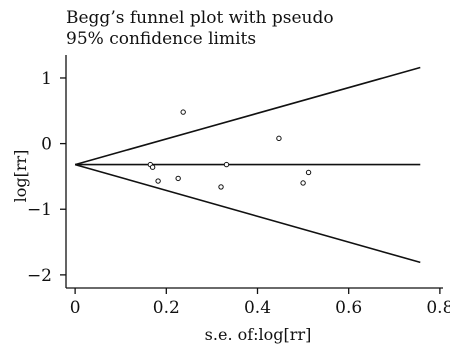  What do you see at coordinates (46, 79) in the screenshot?
I see `y-tick-label: 1` at bounding box center [46, 79].